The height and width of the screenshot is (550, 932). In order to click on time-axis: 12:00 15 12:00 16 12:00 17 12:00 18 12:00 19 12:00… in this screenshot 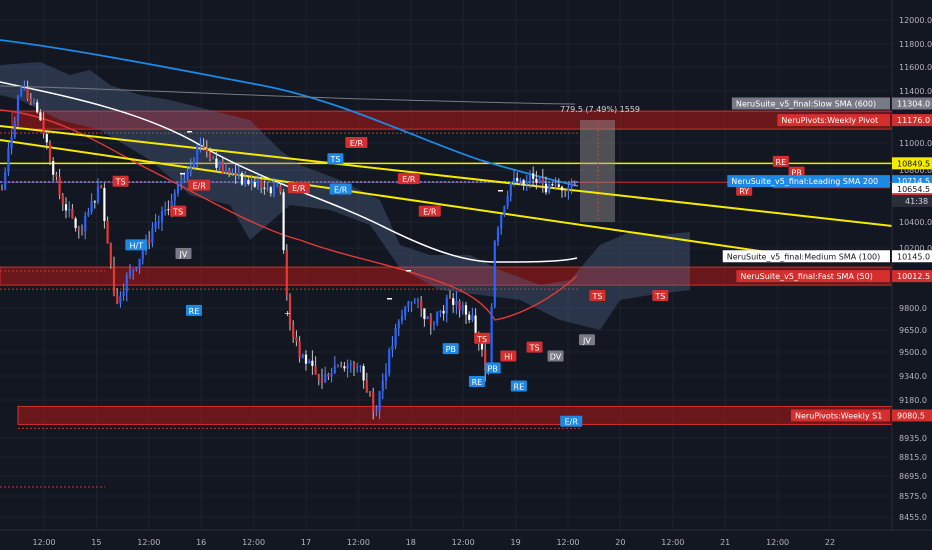, I will do `click(466, 539)`.